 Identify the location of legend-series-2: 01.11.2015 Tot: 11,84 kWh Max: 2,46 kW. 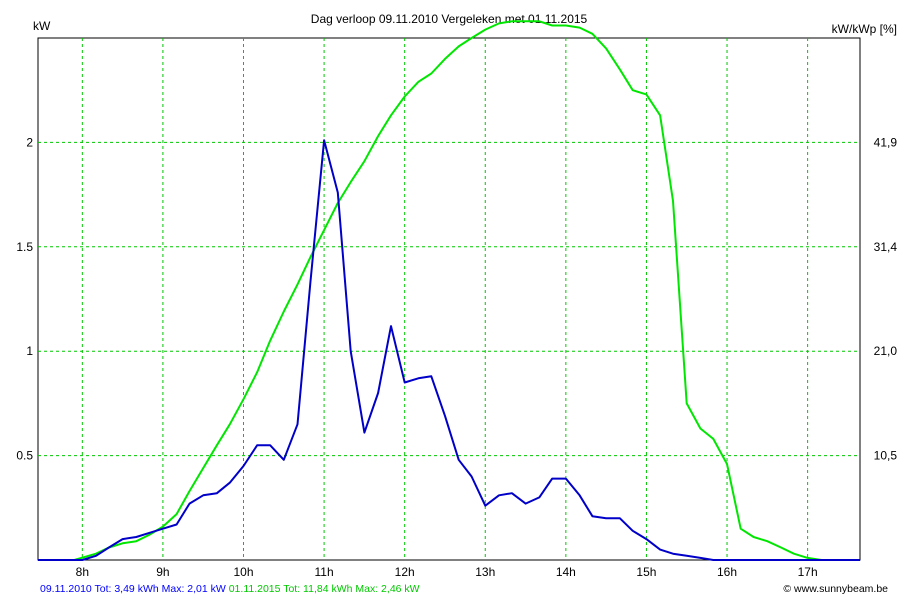
(324, 589).